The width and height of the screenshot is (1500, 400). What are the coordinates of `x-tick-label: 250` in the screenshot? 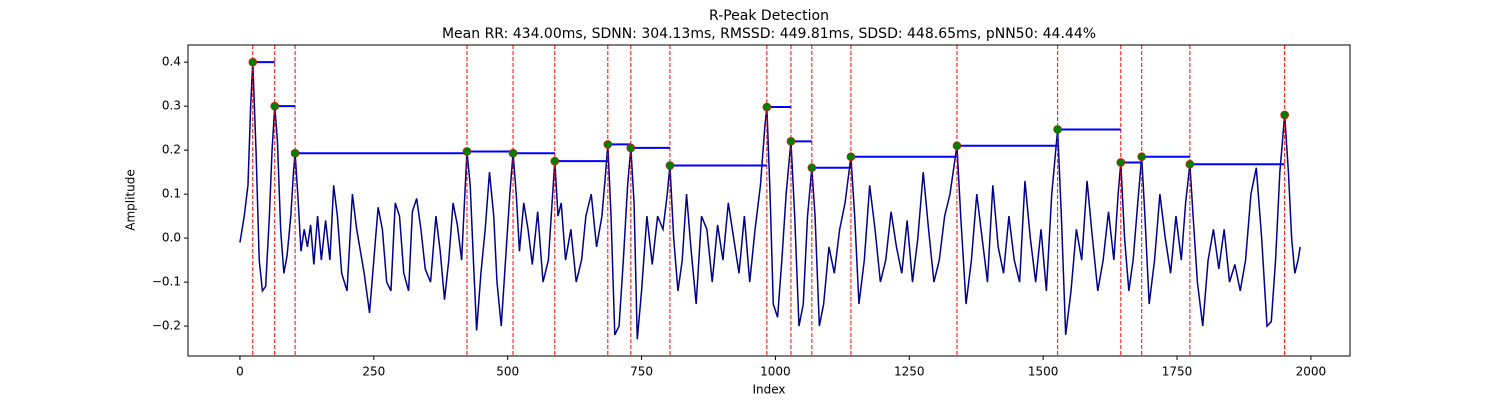 It's located at (373, 372).